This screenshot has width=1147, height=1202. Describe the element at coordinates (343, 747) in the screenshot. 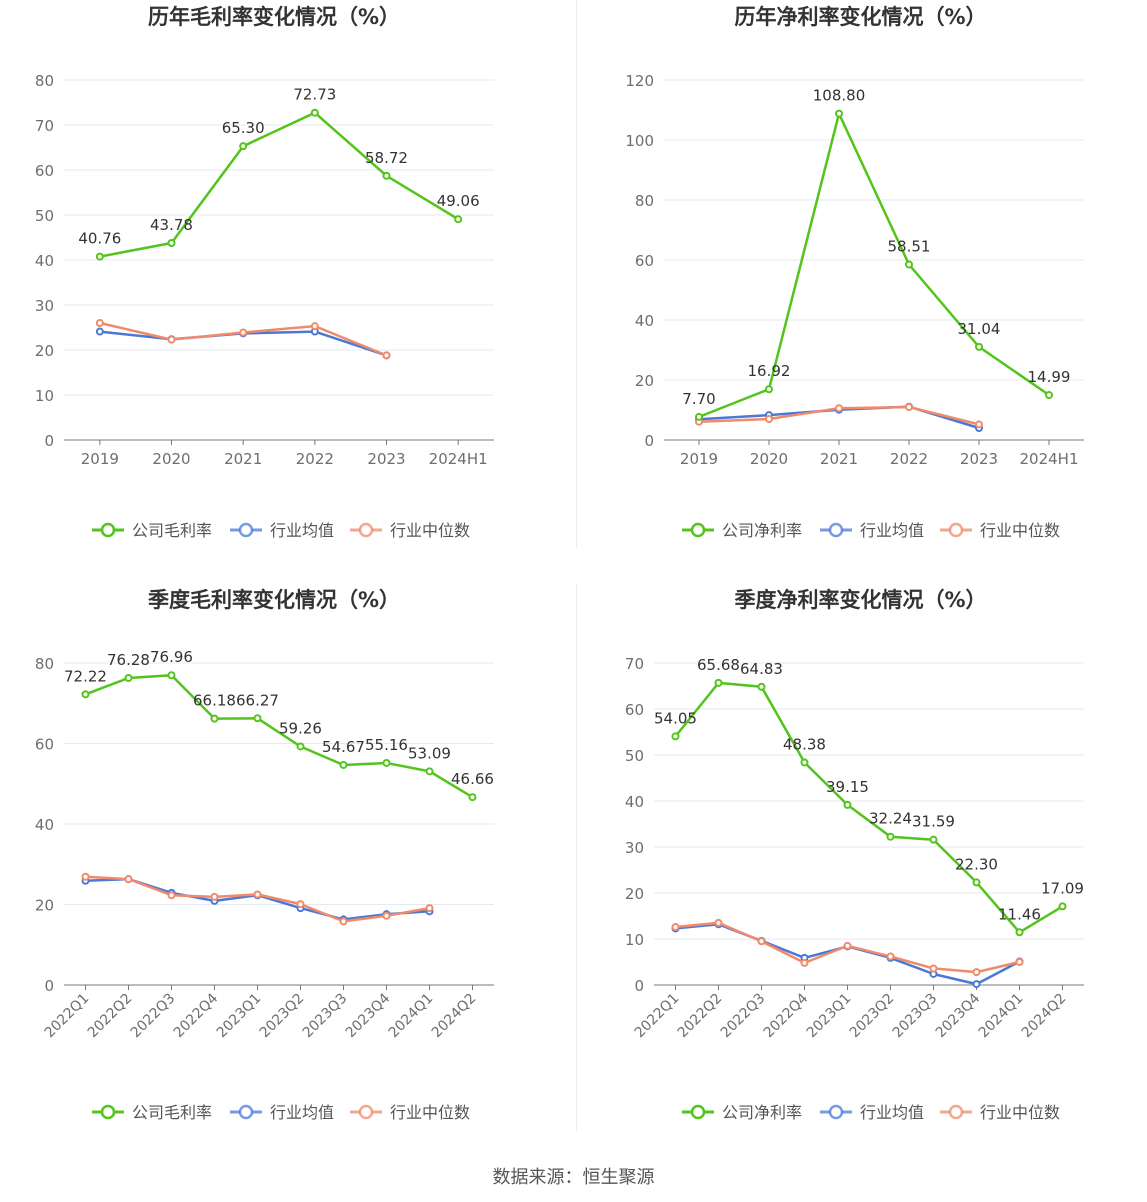

I see `data-label: 54.67` at that location.